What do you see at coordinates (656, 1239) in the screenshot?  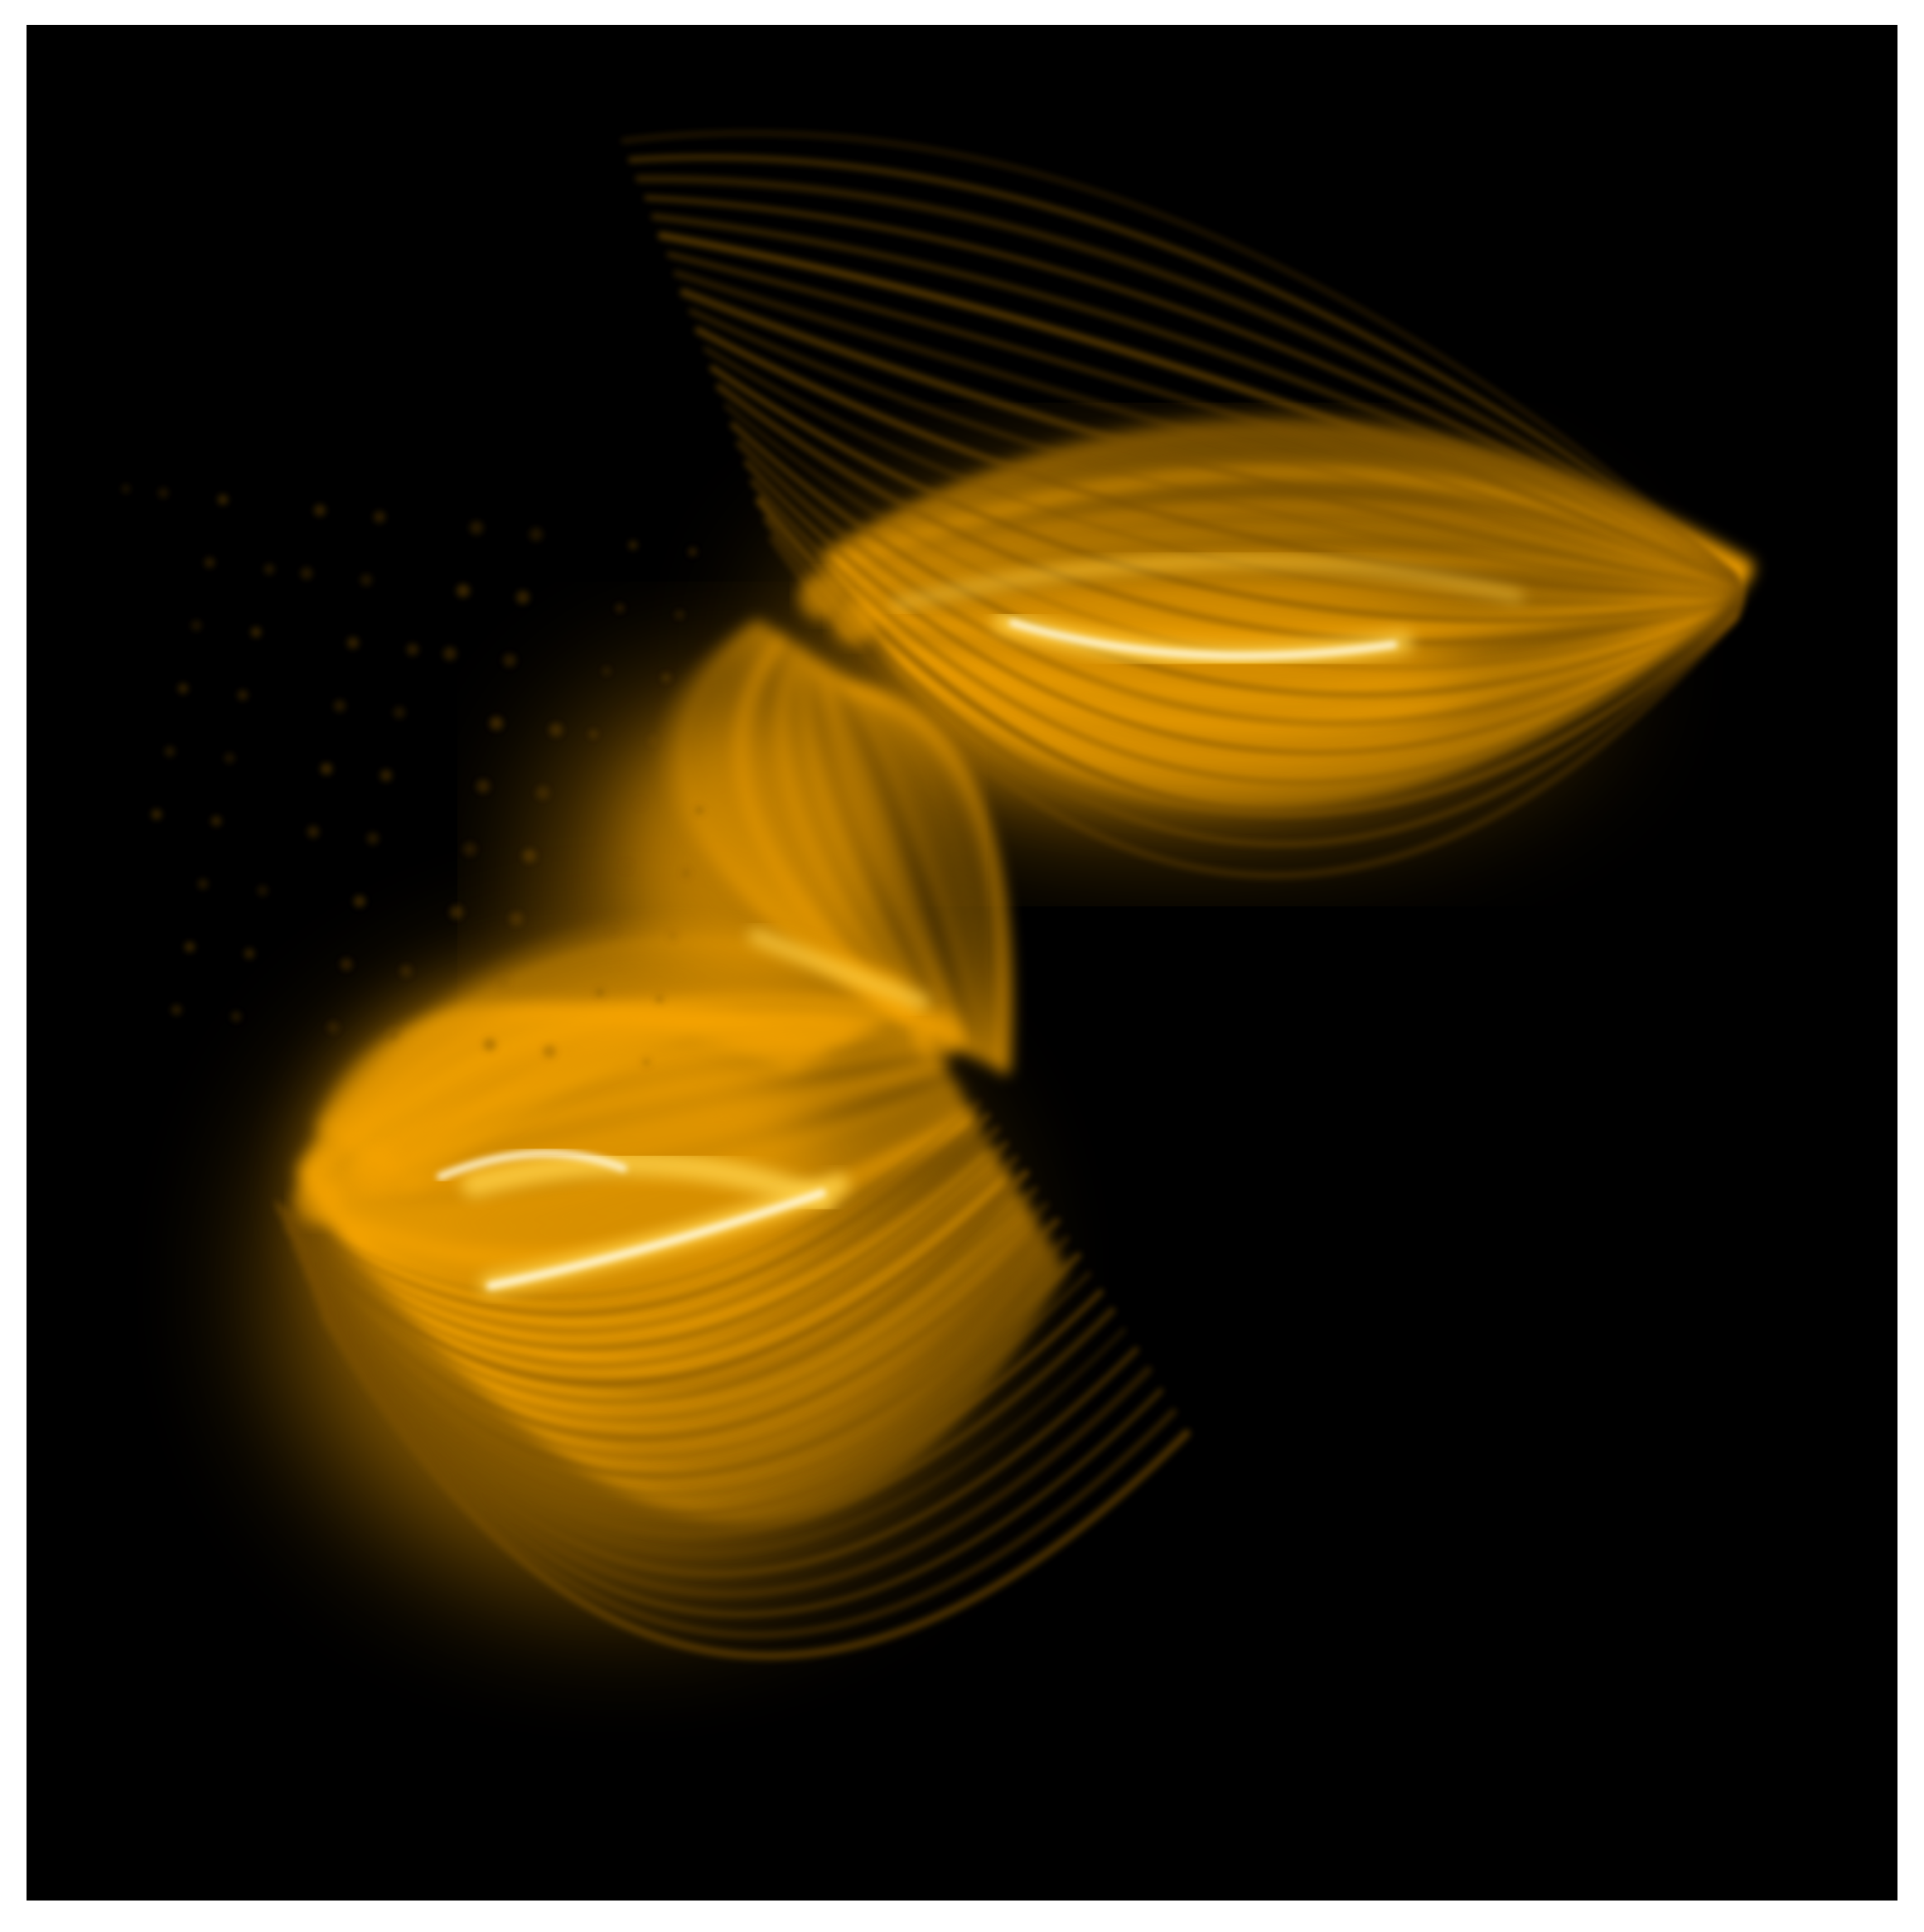 I see `lower-bright-core` at bounding box center [656, 1239].